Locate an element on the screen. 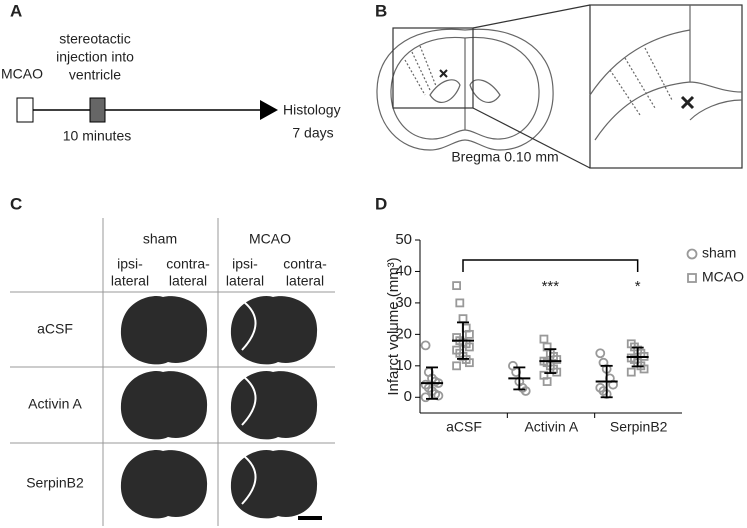  panel-label: A is located at coordinates (16, 10).